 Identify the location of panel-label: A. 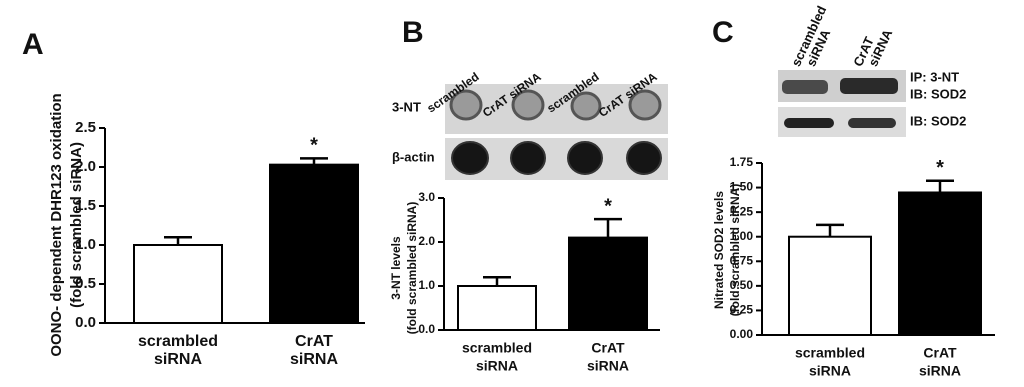
(33, 44).